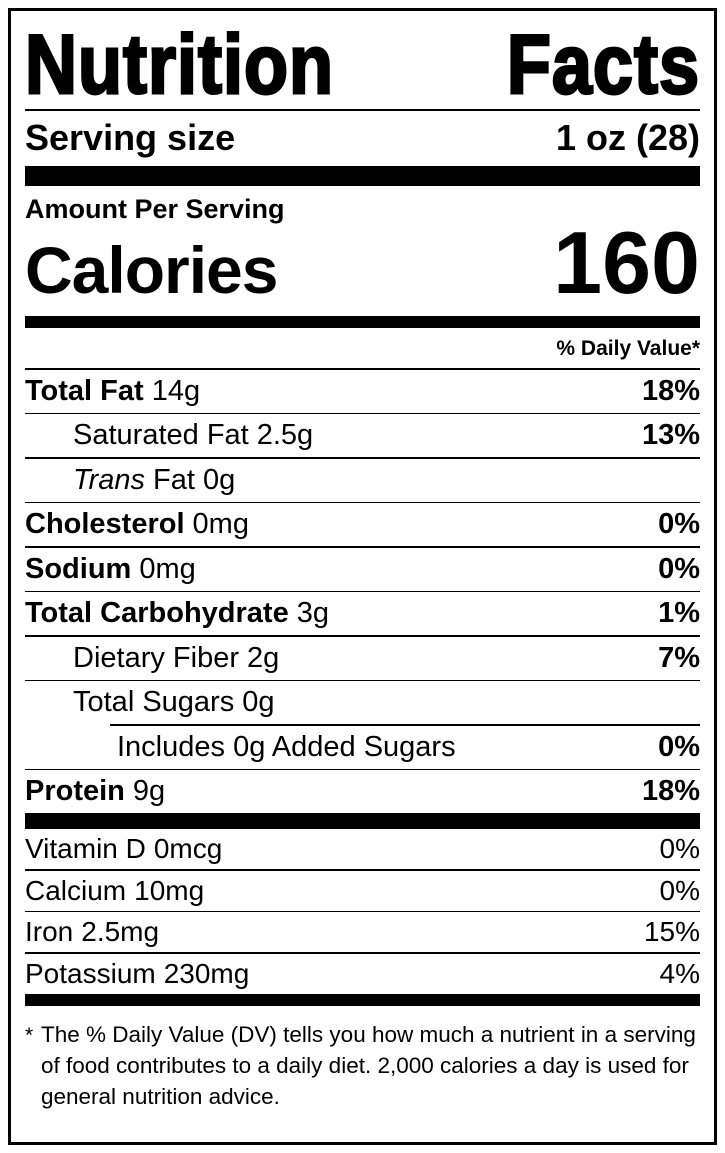 The width and height of the screenshot is (725, 1153). I want to click on thick-bar-bottom, so click(362, 999).